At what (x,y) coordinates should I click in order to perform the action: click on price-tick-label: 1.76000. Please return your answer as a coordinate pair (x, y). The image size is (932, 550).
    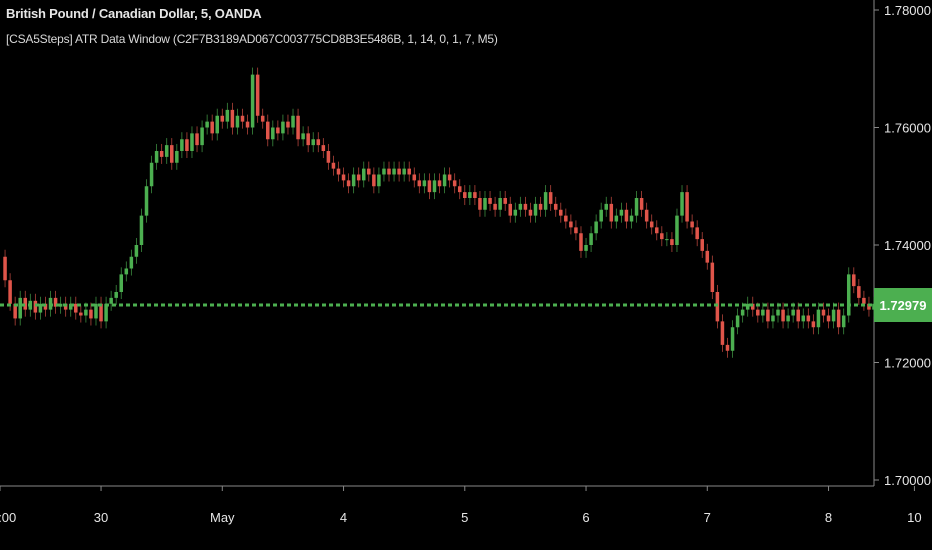
    Looking at the image, I should click on (907, 128).